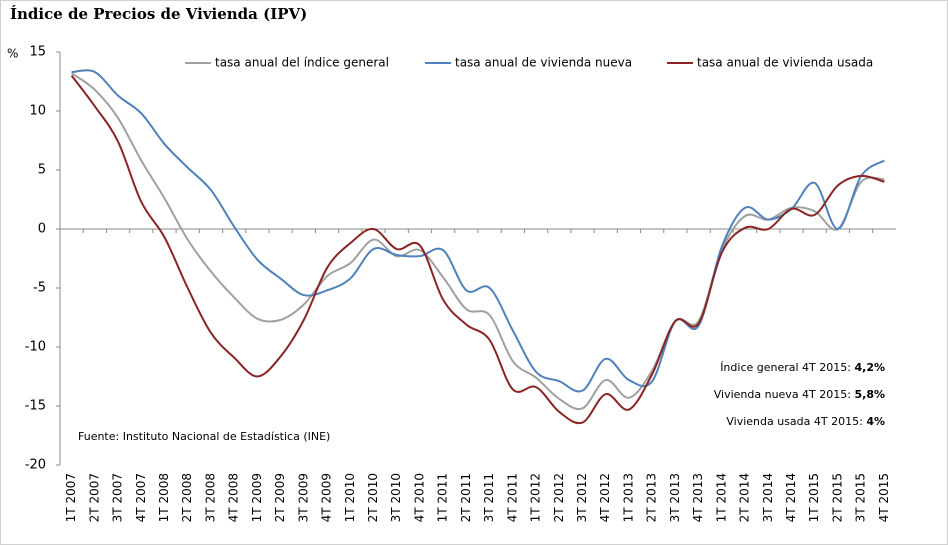  I want to click on x-tick-label: 4T 2011, so click(512, 497).